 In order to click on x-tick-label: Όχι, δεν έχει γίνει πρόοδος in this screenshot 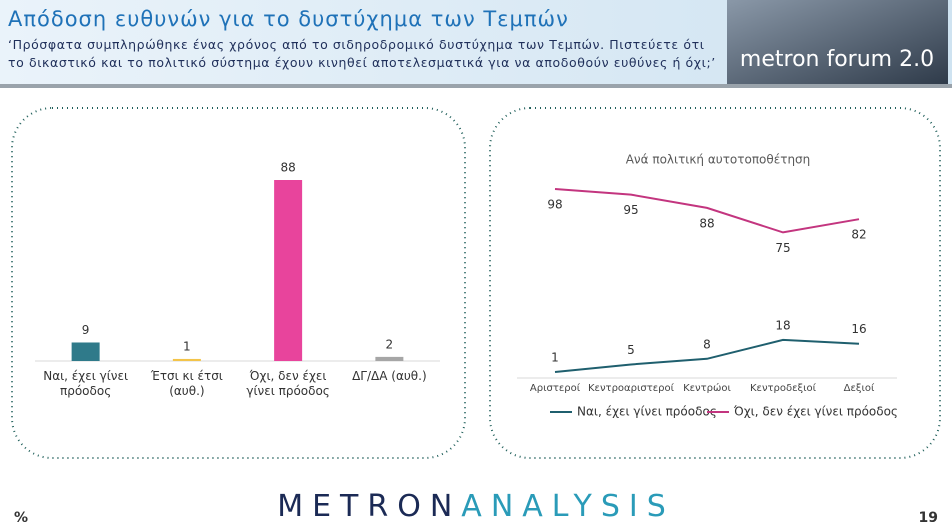, I will do `click(288, 383)`.